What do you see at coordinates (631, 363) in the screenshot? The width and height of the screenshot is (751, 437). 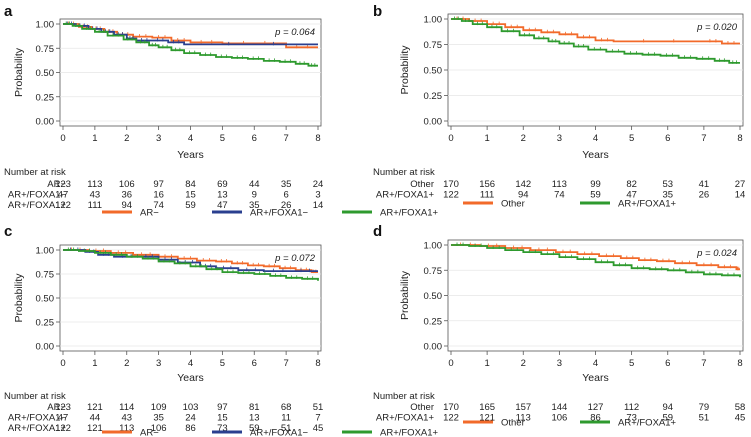 I see `x-tick-label: 5` at bounding box center [631, 363].